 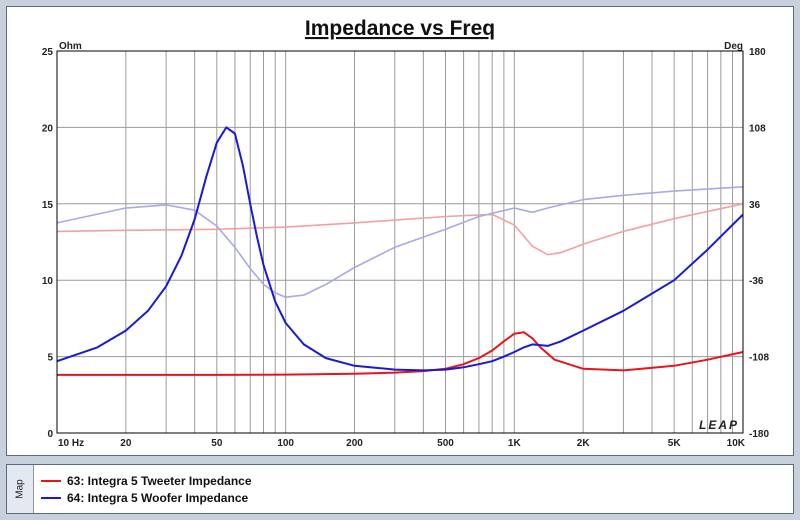 I want to click on chart-title: Impedance vs Freq, so click(x=400, y=28).